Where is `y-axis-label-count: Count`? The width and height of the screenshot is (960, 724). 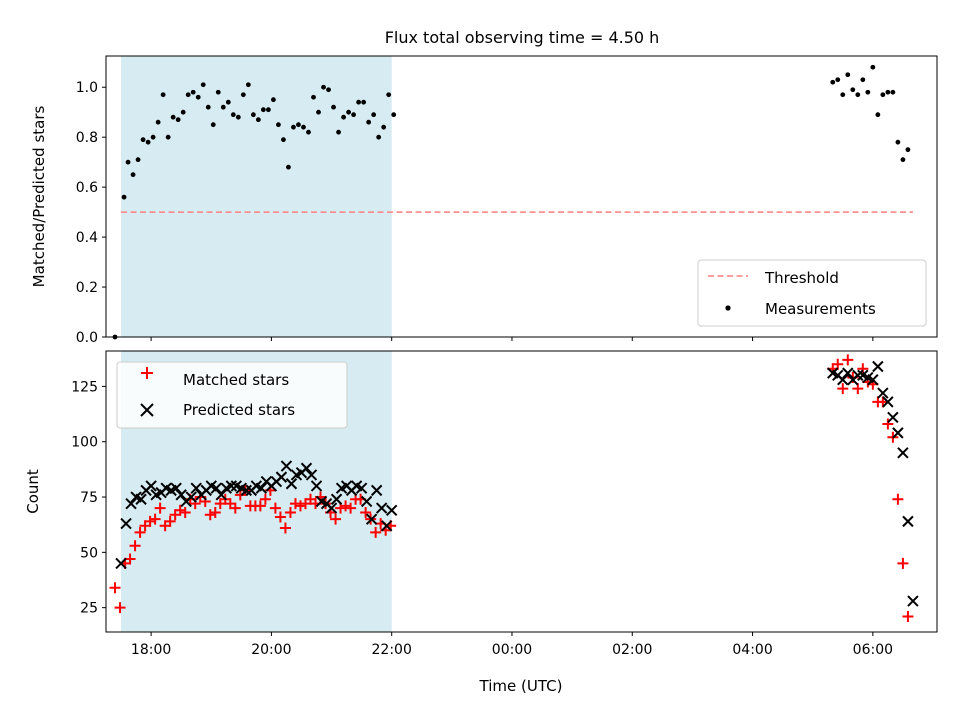 y-axis-label-count: Count is located at coordinates (33, 491).